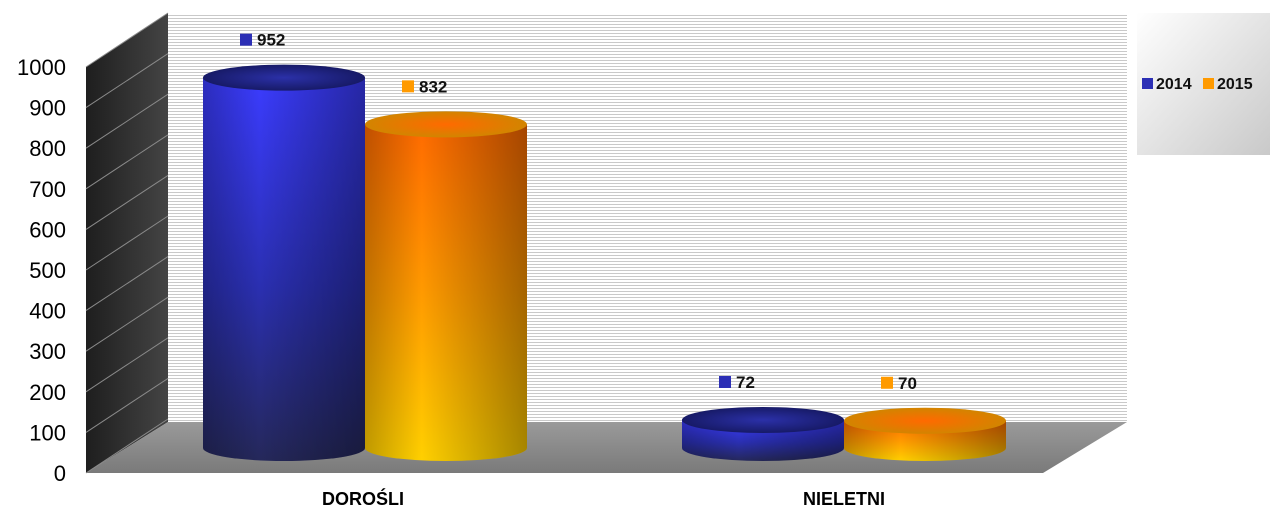  I want to click on y-tick-label: 0, so click(60, 473).